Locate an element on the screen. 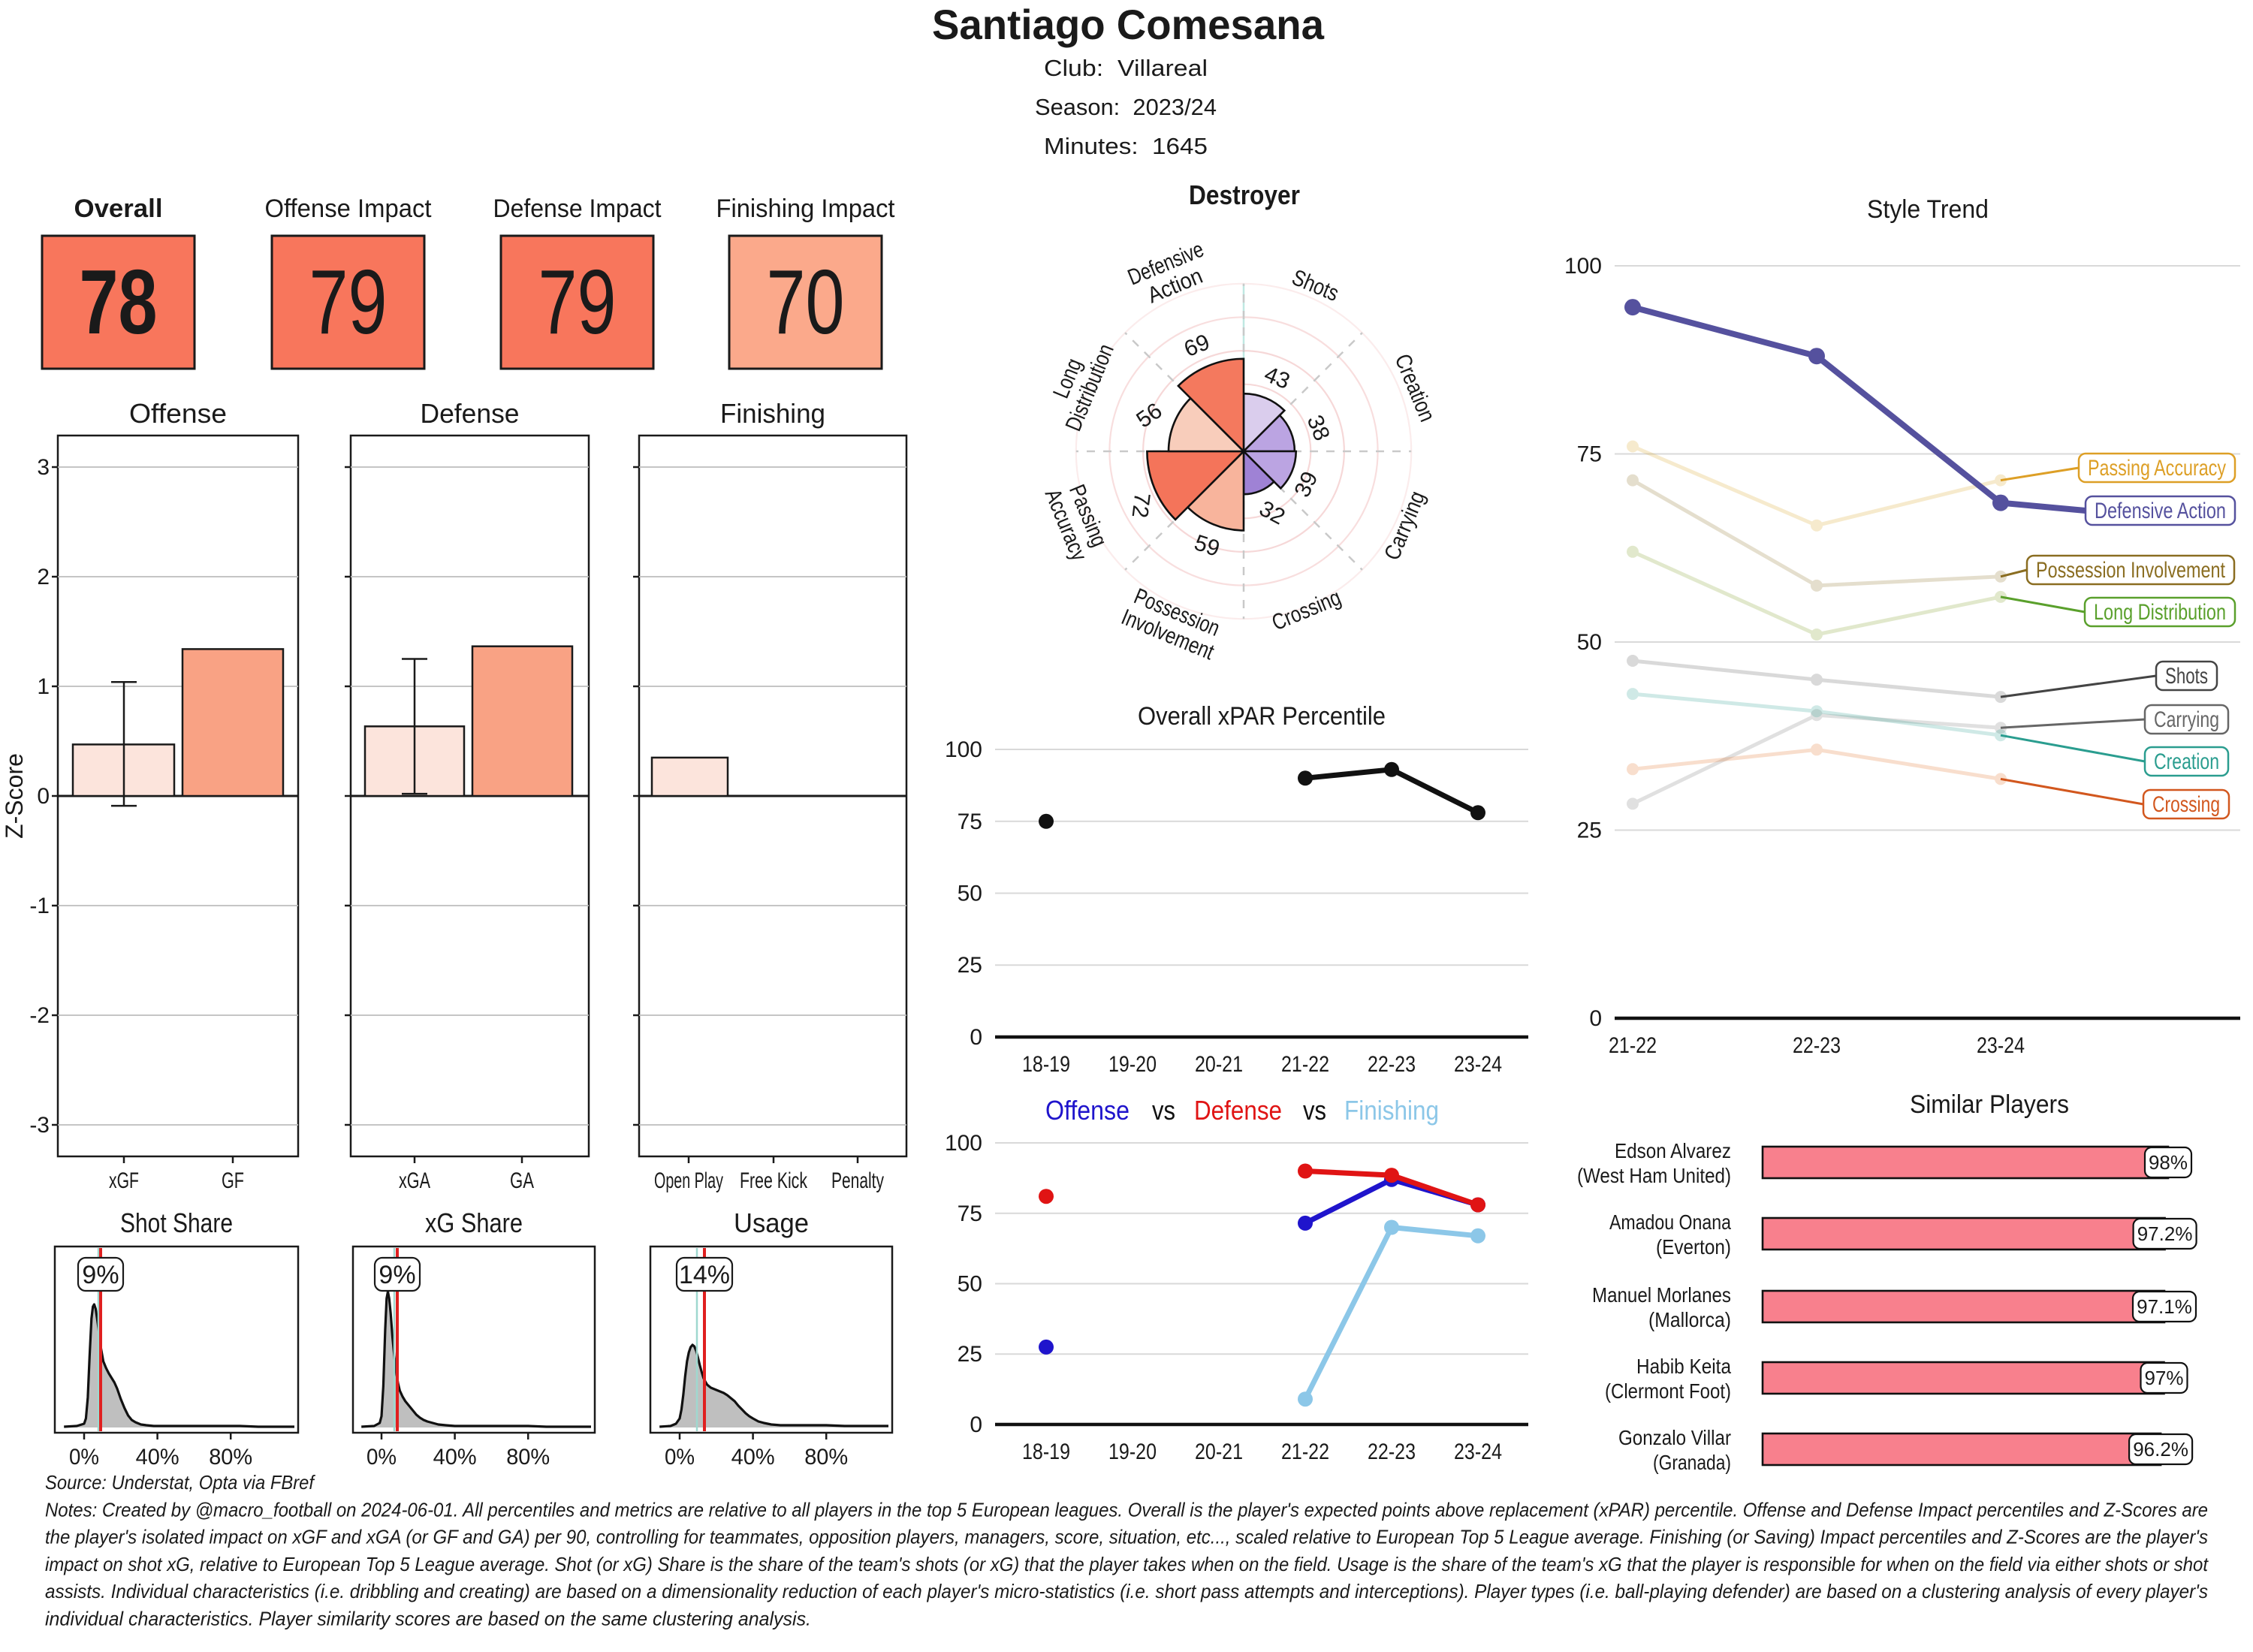  svg-text: xGA is located at coordinates (414, 1180).